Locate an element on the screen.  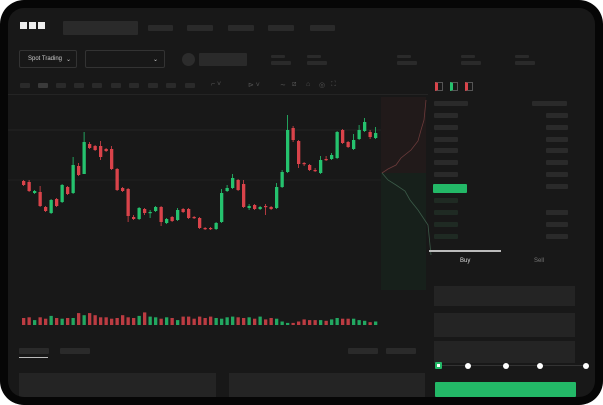
okx-logo is located at coordinates (32, 25).